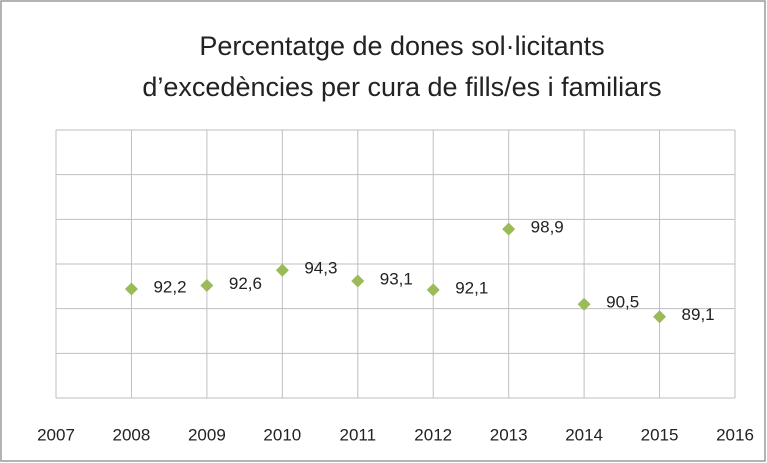  I want to click on data-label: 92,6, so click(245, 283).